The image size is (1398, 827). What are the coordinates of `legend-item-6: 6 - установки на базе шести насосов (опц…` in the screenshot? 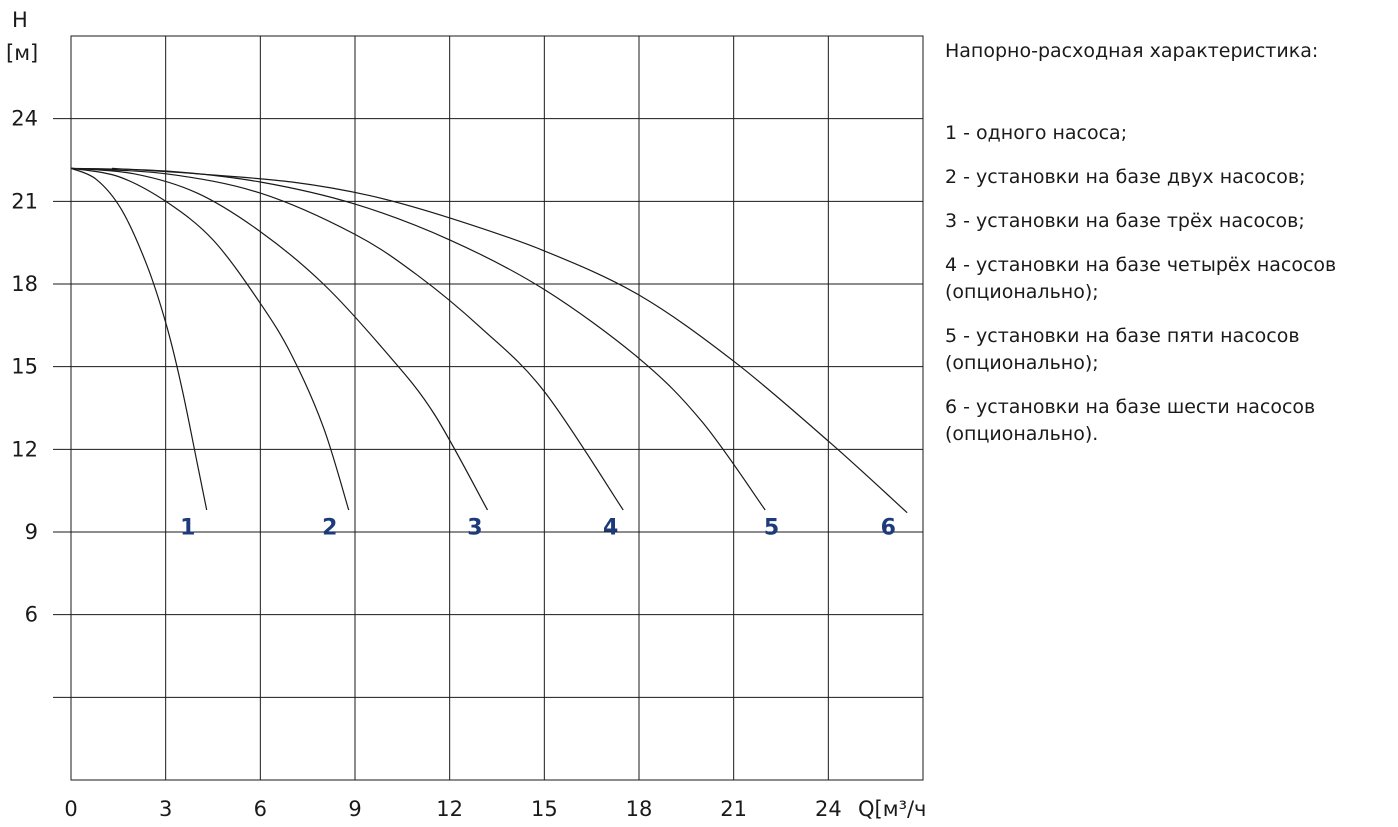 It's located at (1130, 420).